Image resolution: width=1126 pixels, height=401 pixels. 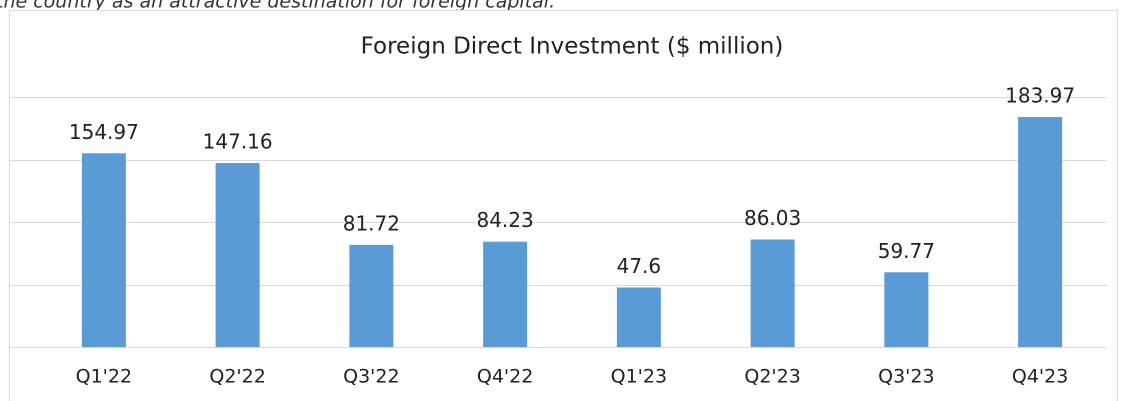 I want to click on value-label: 154.97, so click(x=104, y=132).